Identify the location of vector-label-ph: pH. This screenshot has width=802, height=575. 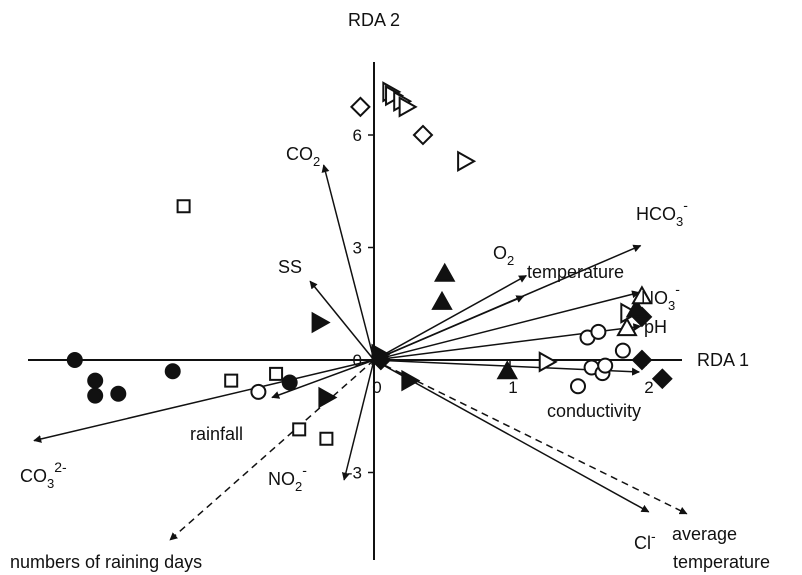
(655, 327).